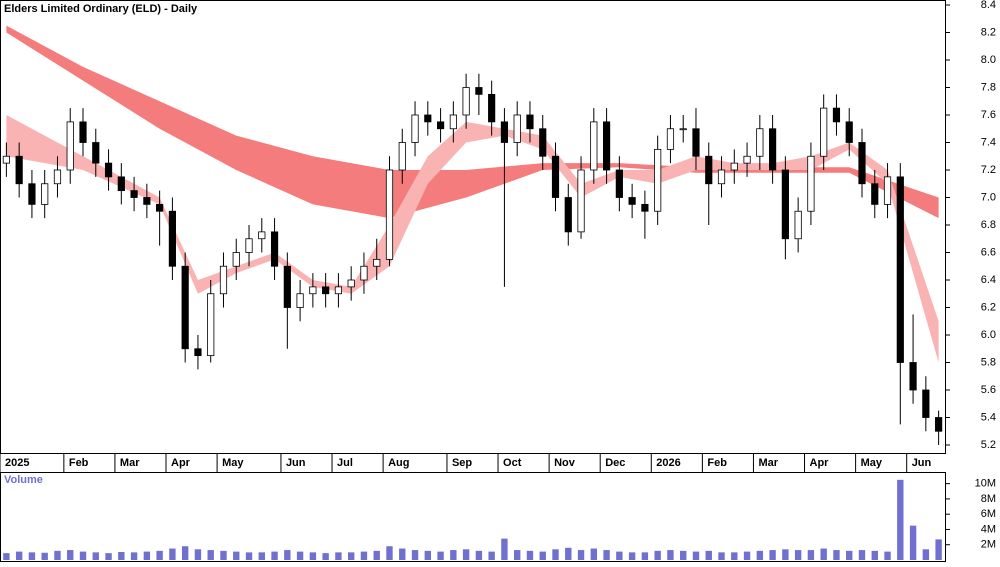  What do you see at coordinates (668, 463) in the screenshot?
I see `x-tick-label: 2026` at bounding box center [668, 463].